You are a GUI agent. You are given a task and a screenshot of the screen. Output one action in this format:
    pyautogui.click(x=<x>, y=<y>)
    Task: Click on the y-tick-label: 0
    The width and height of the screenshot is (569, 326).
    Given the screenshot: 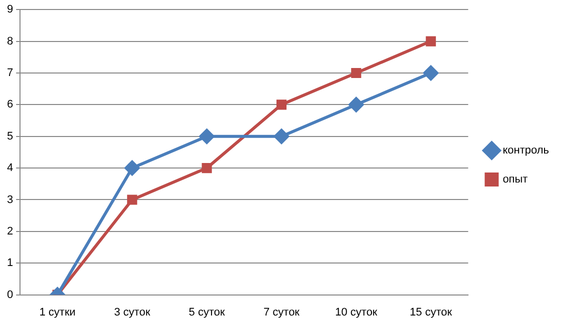 What is the action you would take?
    pyautogui.click(x=10, y=294)
    